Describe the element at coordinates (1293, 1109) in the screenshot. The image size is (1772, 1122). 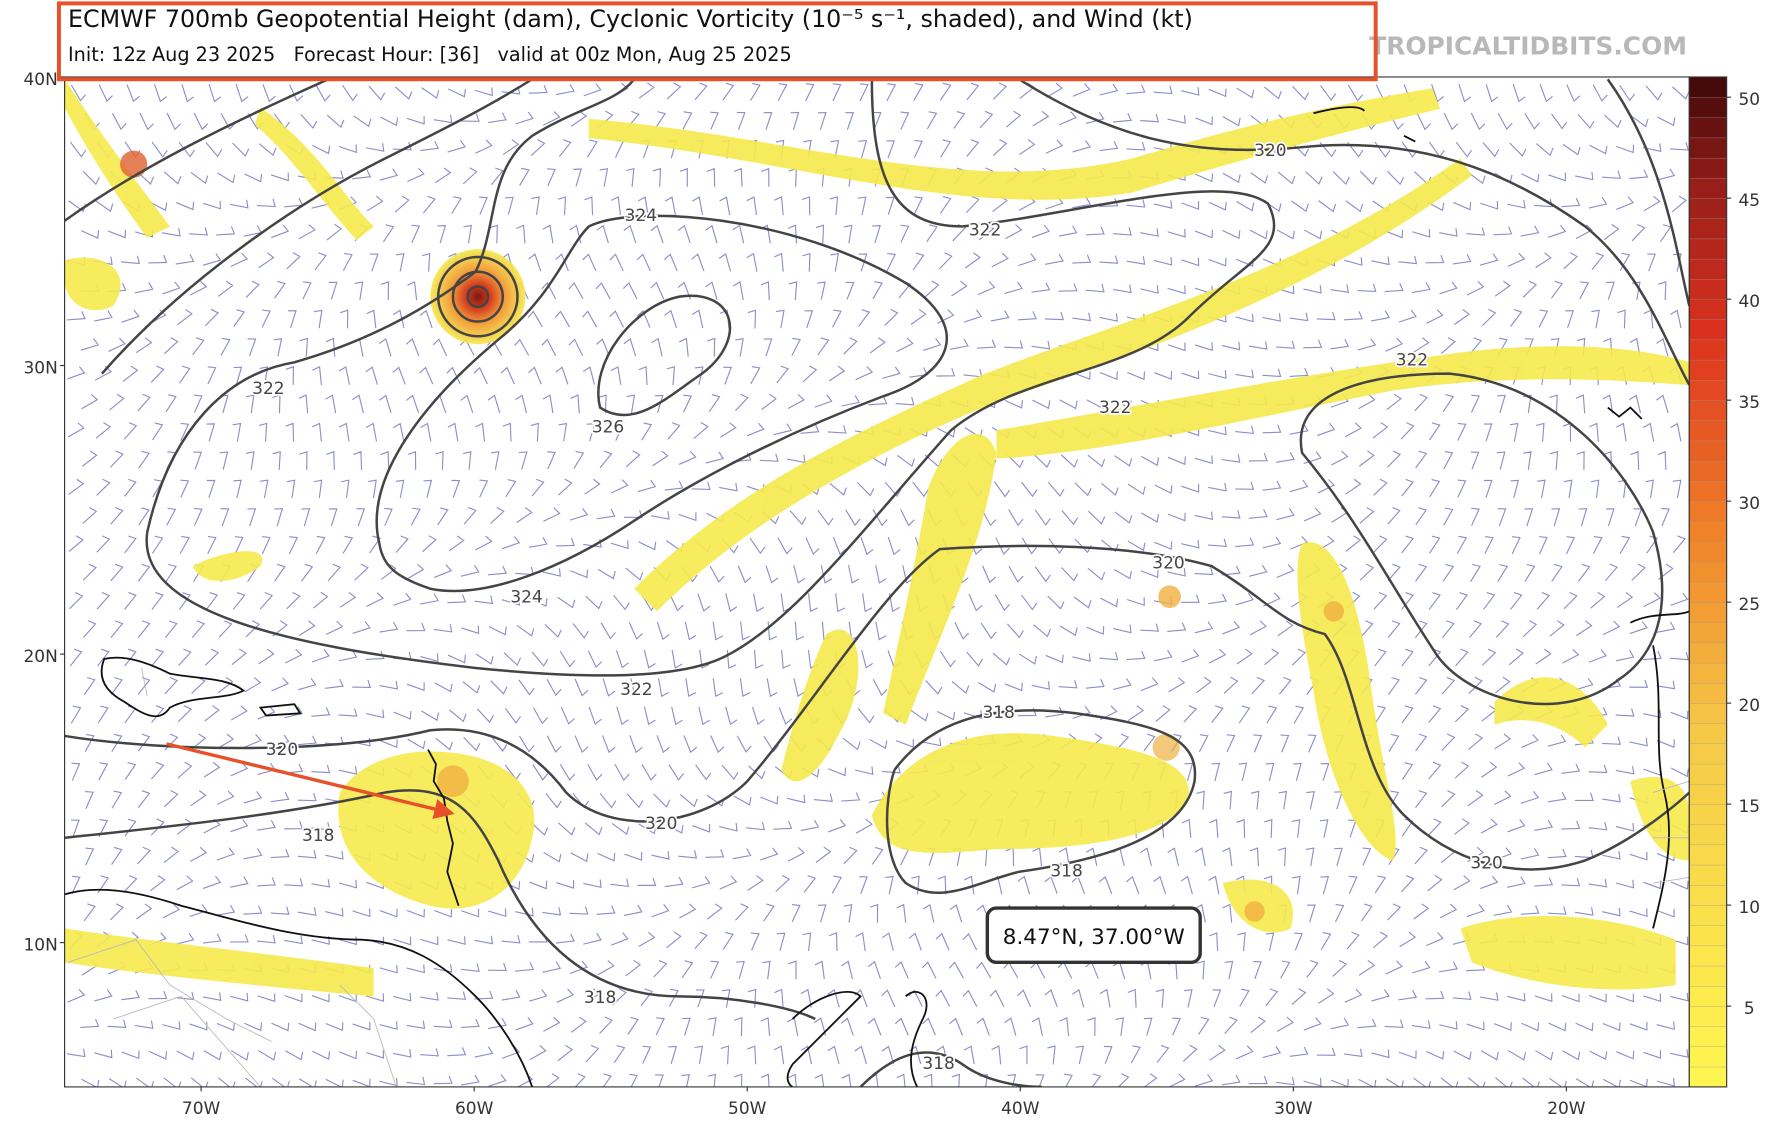
I see `lon-label: 30W` at that location.